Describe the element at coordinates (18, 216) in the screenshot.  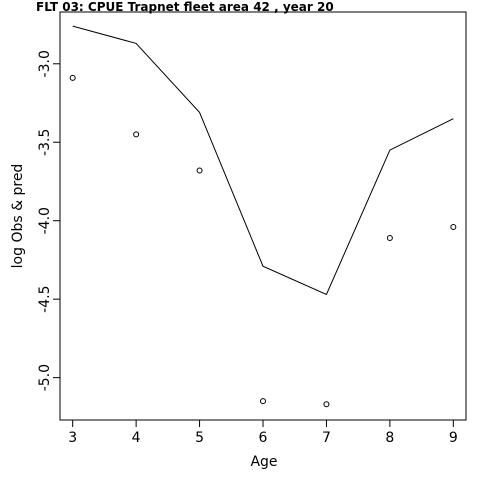
I see `y-axis-label: log Obs & pred` at that location.